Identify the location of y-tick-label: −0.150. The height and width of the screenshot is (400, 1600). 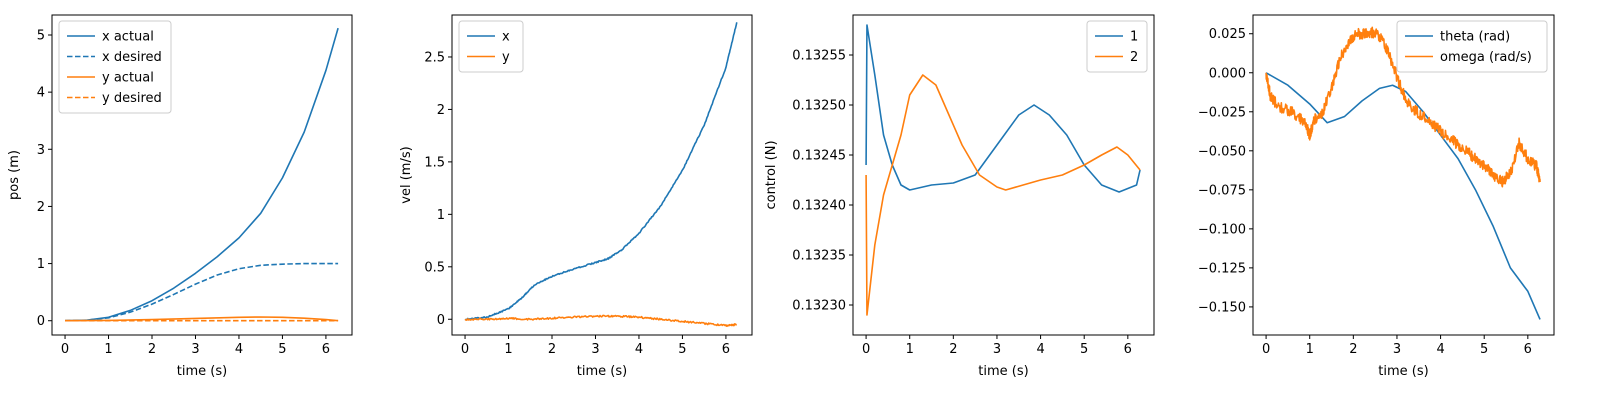
(1222, 307).